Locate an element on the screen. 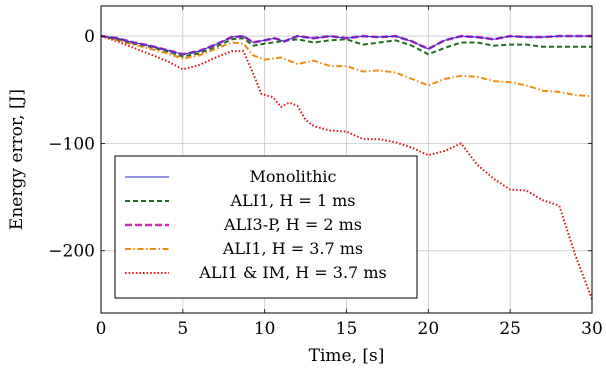  x-tick-label: 0 is located at coordinates (101, 329).